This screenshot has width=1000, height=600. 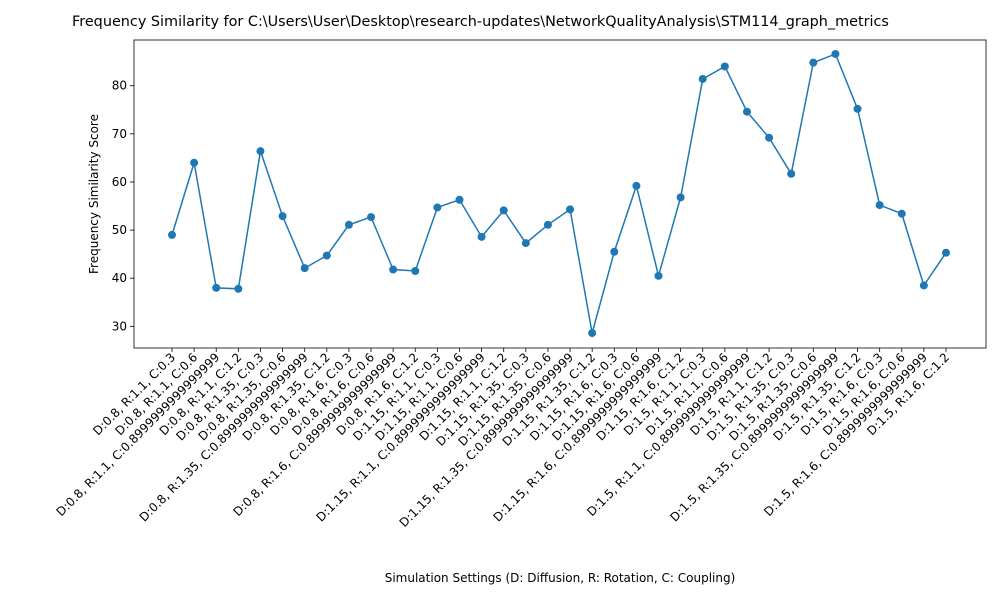 What do you see at coordinates (119, 182) in the screenshot?
I see `y-tick-label: 60` at bounding box center [119, 182].